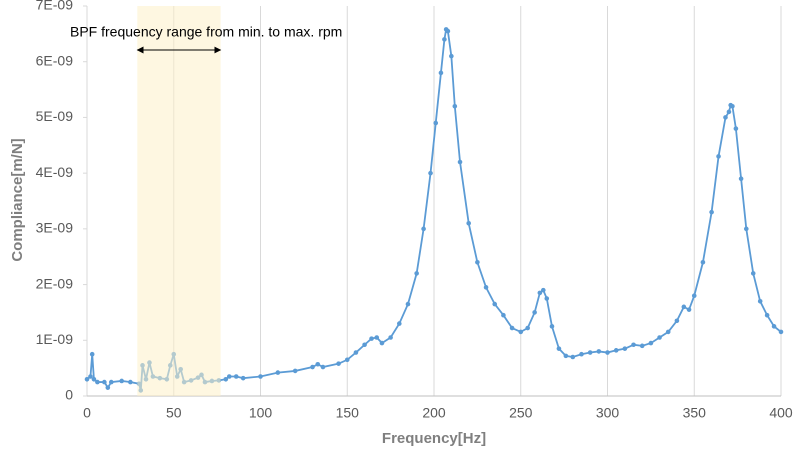 This screenshot has width=800, height=454. Describe the element at coordinates (174, 413) in the screenshot. I see `x-tick-label: 50` at that location.